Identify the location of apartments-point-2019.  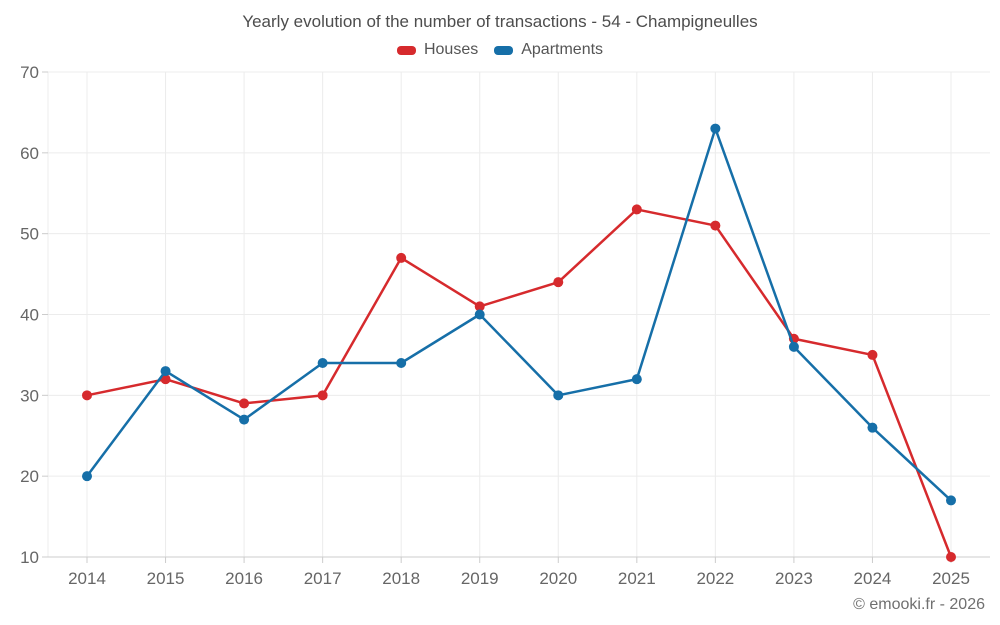
(479, 314).